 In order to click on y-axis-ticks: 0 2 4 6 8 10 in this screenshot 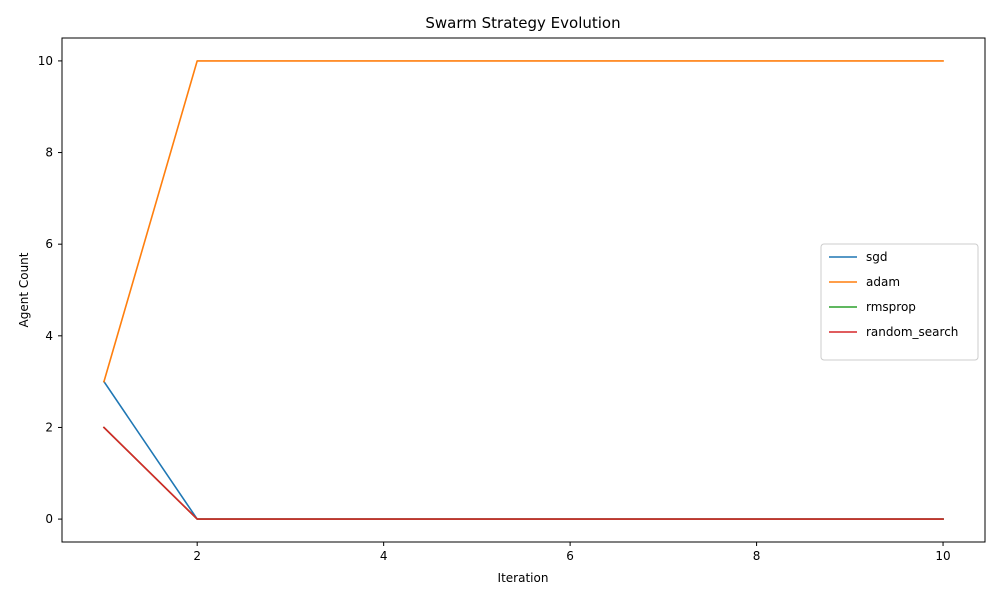, I will do `click(50, 290)`.